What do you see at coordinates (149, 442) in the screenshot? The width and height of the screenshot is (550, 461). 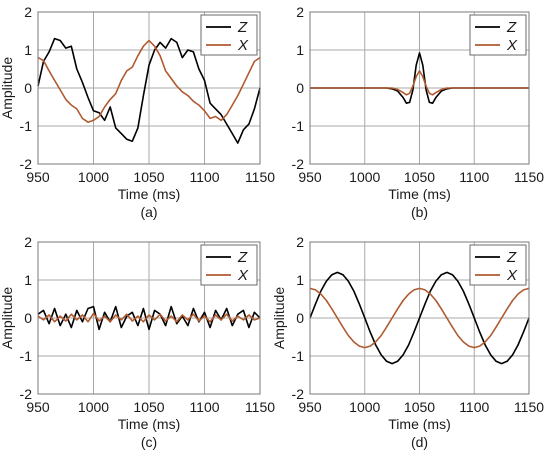 I see `panel-caption: (c)` at bounding box center [149, 442].